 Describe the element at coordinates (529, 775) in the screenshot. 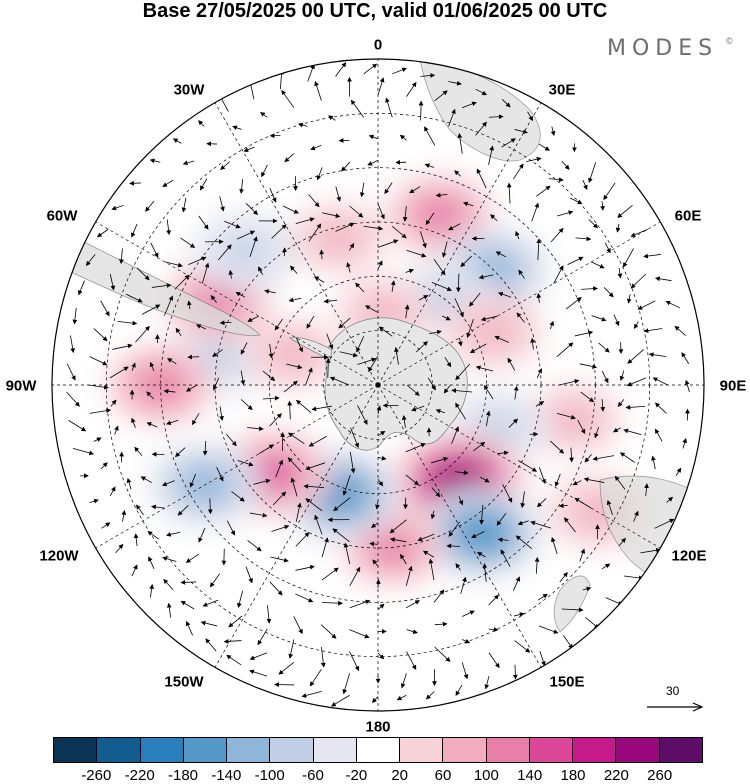

I see `colorbar-tick-label: 140` at that location.